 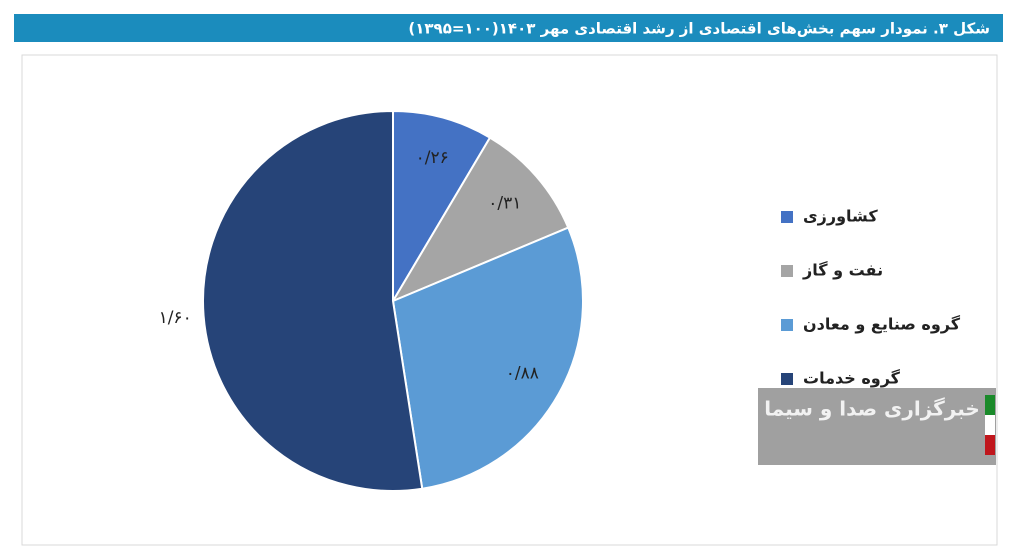 What do you see at coordinates (882, 324) in the screenshot?
I see `legend-label: گروه صنایع و معادن` at bounding box center [882, 324].